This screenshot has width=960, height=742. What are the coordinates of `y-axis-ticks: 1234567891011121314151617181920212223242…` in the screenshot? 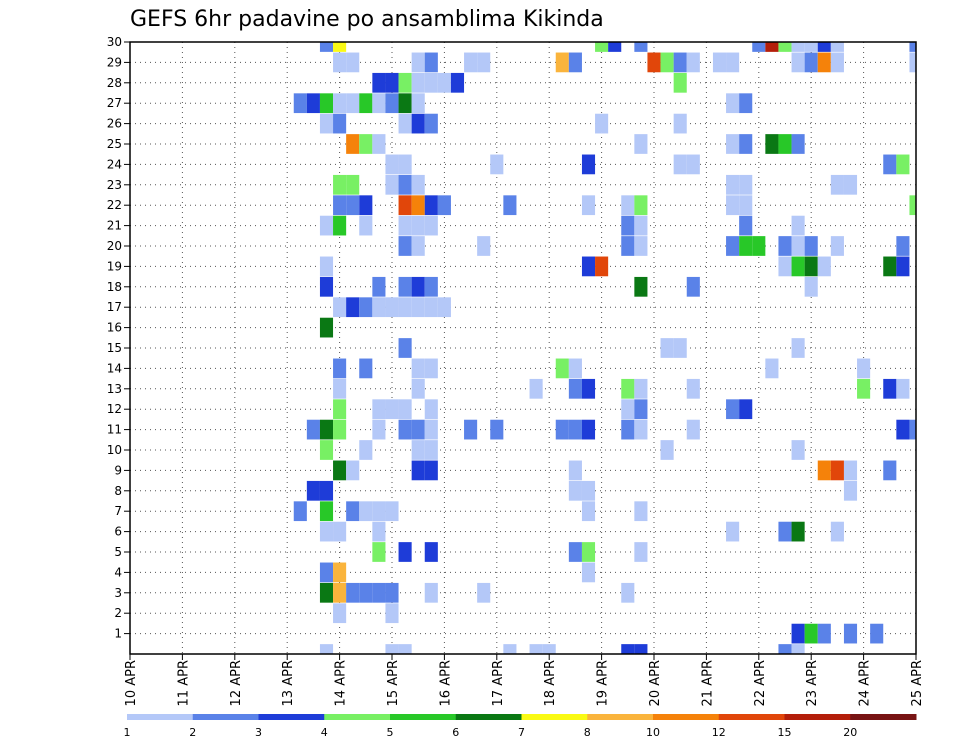 It's located at (118, 338).